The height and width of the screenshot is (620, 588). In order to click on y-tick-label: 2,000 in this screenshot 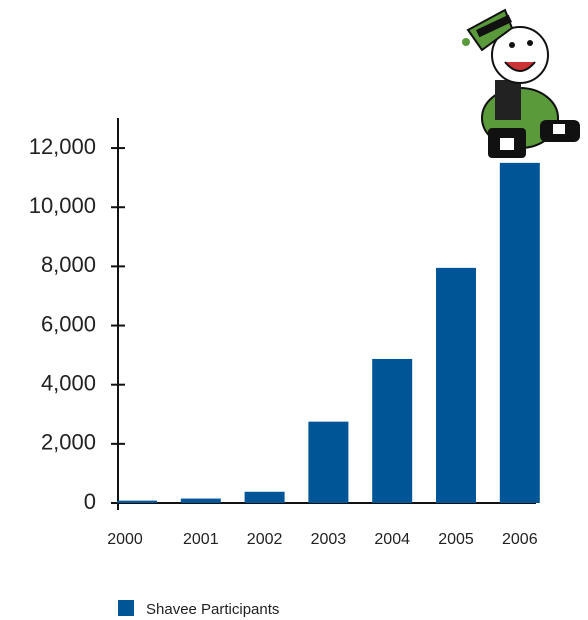, I will do `click(68, 442)`.